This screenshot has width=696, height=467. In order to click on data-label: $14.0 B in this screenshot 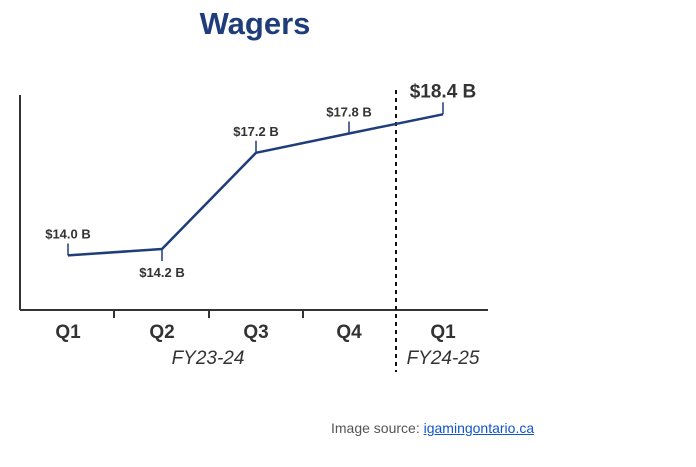, I will do `click(68, 233)`.